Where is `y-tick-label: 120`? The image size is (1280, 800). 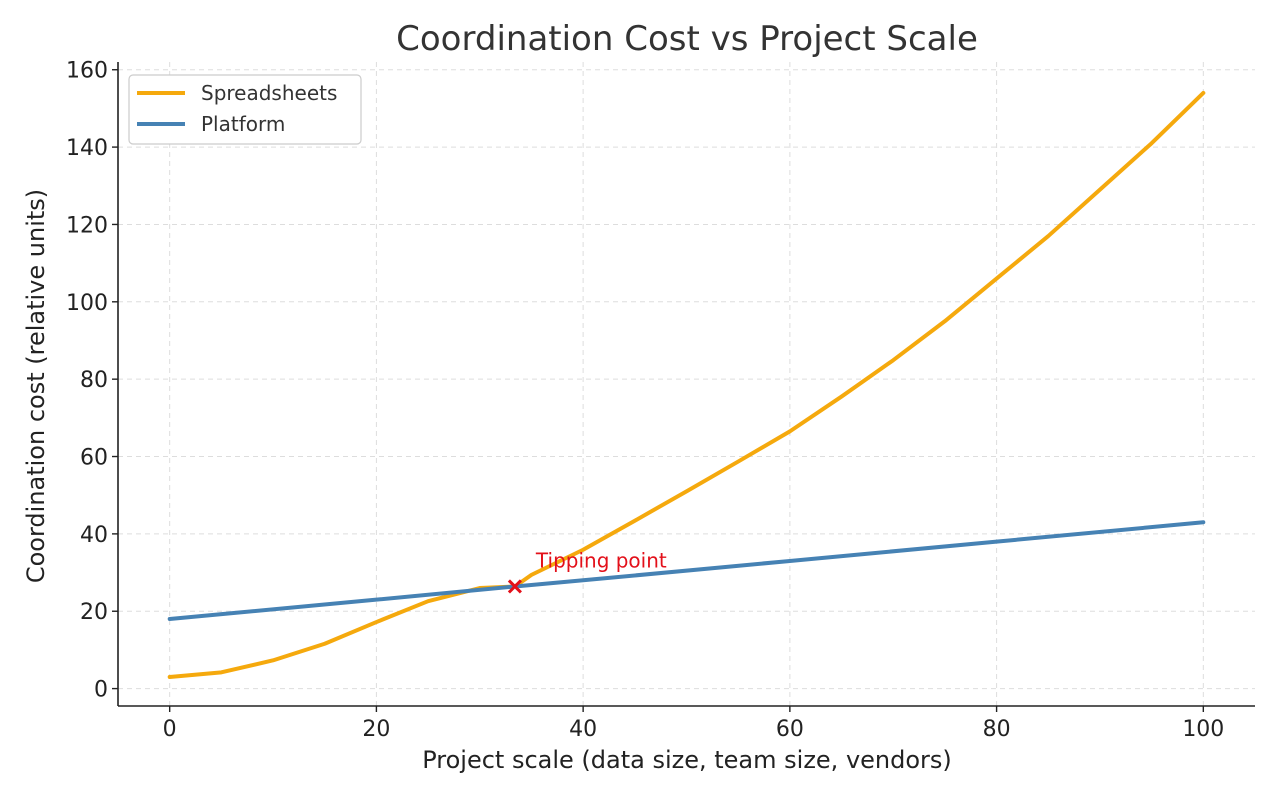 y-tick-label: 120 is located at coordinates (87, 225).